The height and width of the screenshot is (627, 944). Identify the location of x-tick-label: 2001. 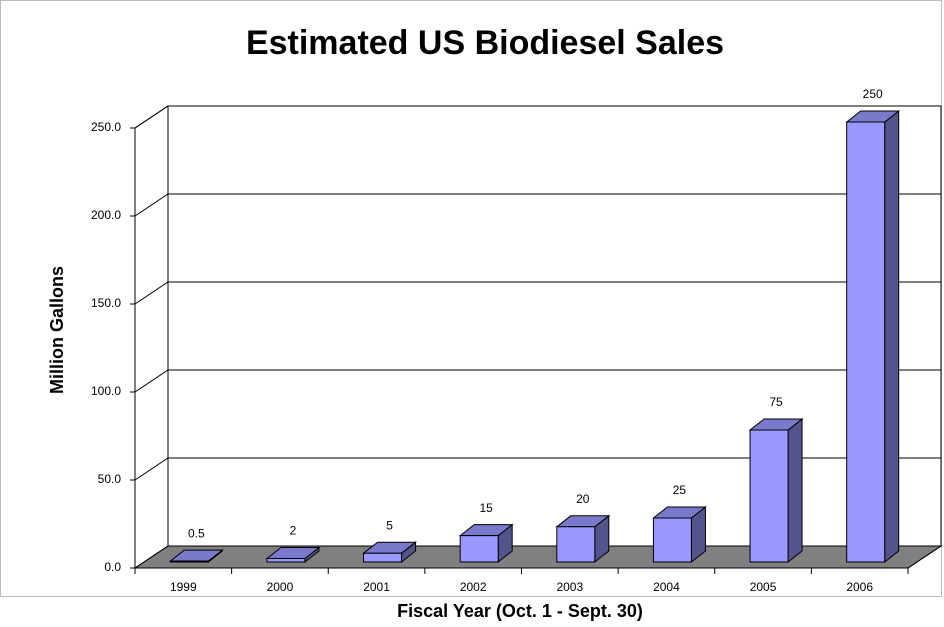
(376, 587).